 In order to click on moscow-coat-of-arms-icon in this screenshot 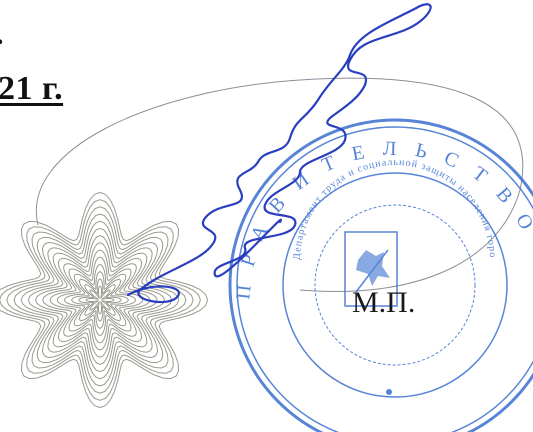, I will do `click(371, 269)`.